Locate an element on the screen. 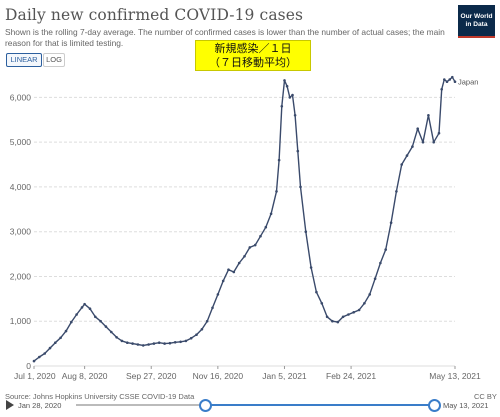  owid-logo: Our World in Data is located at coordinates (476, 21).